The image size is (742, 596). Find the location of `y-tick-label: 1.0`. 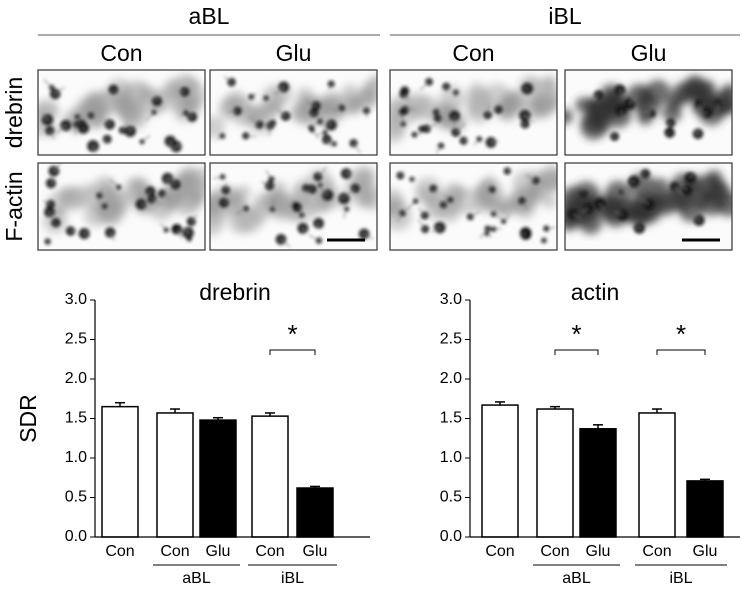

y-tick-label: 1.0 is located at coordinates (76, 457).